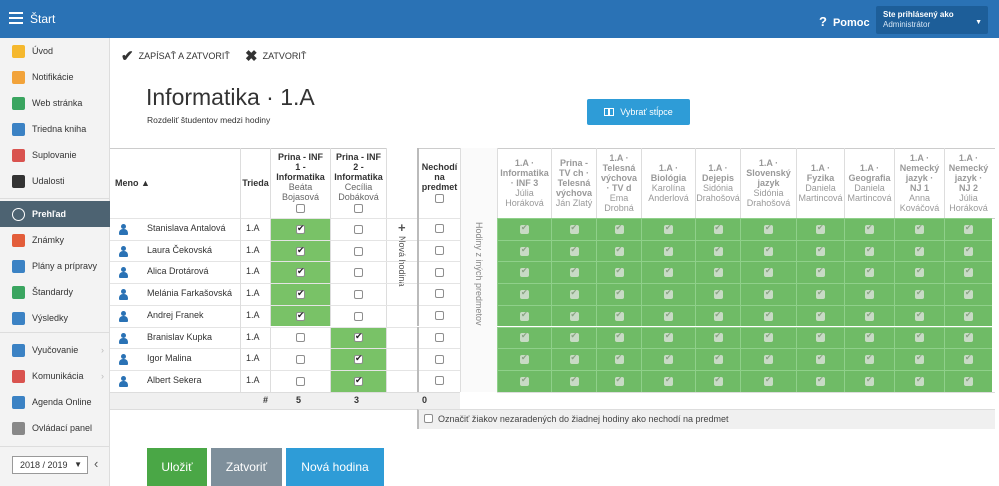  Describe the element at coordinates (177, 467) in the screenshot. I see `save-button: Uložiť` at that location.